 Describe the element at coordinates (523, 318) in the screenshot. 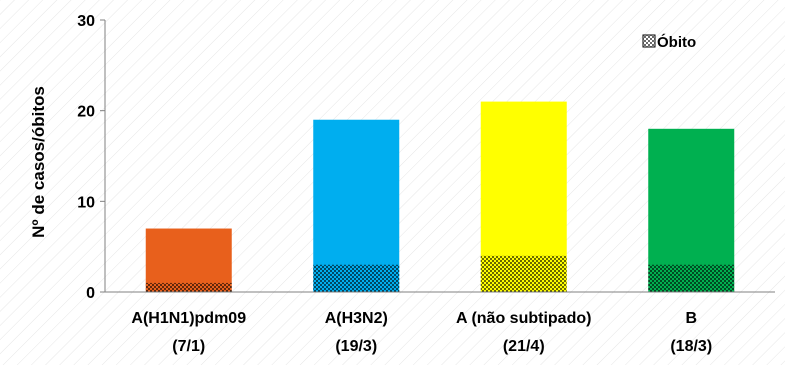

I see `x-category-label: A (não subtipado)` at that location.